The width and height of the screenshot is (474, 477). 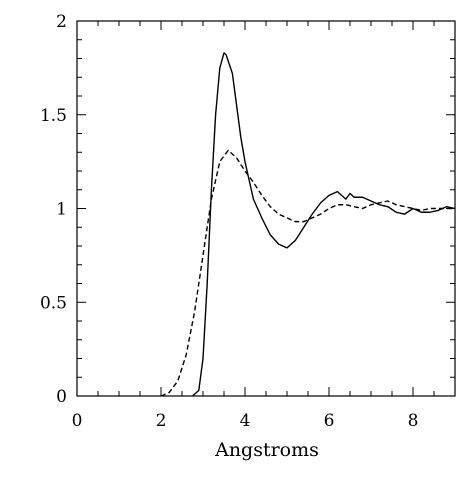 I want to click on x-tick-label: 0, so click(x=77, y=421).